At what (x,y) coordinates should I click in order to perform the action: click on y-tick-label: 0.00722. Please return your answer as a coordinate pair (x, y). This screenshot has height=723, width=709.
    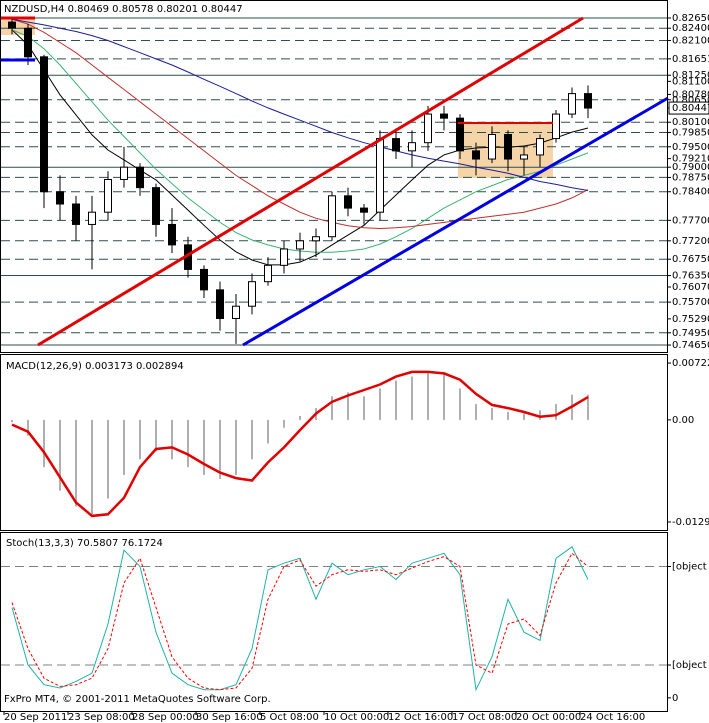
    Looking at the image, I should click on (690, 363).